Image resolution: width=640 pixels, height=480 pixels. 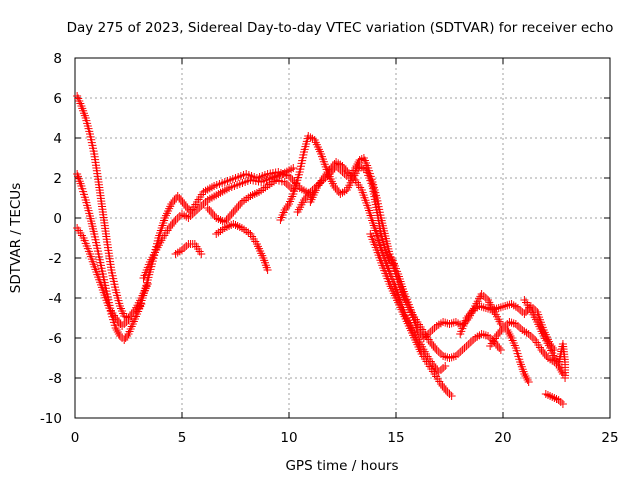 What do you see at coordinates (182, 438) in the screenshot?
I see `x-tick-label: 5` at bounding box center [182, 438].